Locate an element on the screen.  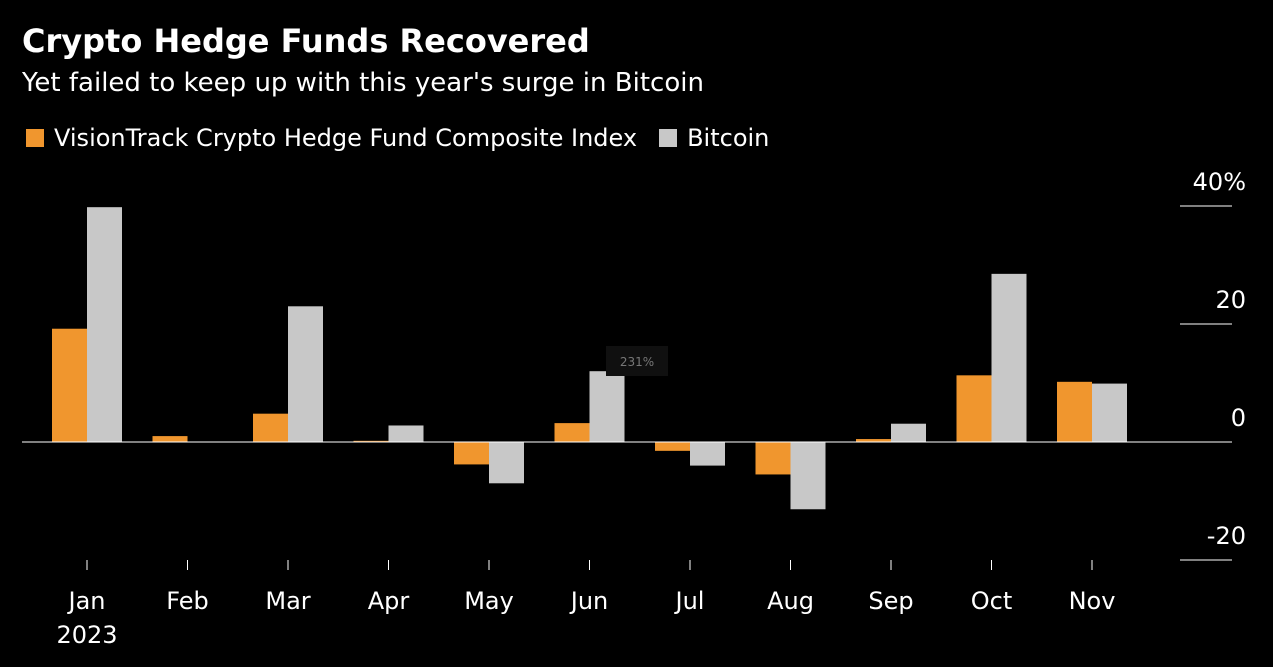
bar-bitcoin-nov is located at coordinates (1109, 412).